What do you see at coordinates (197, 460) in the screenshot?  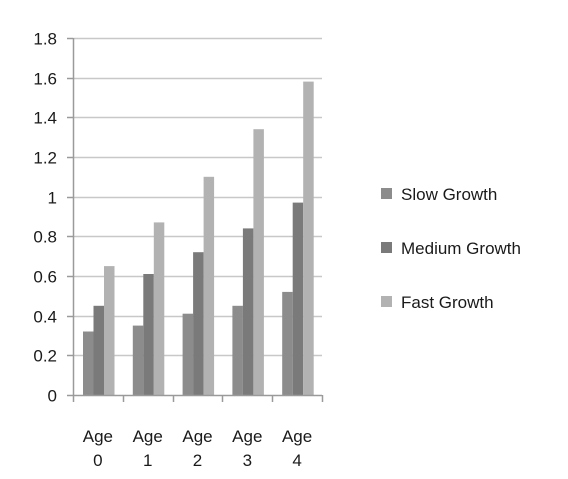 I see `x-tick-label: 2` at bounding box center [197, 460].